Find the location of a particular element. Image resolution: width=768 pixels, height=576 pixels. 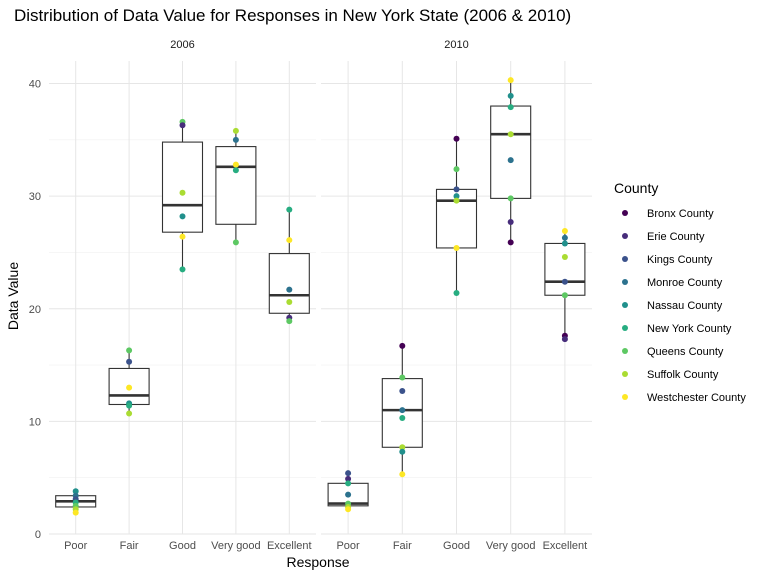

legend-entry: Erie County is located at coordinates (663, 237).